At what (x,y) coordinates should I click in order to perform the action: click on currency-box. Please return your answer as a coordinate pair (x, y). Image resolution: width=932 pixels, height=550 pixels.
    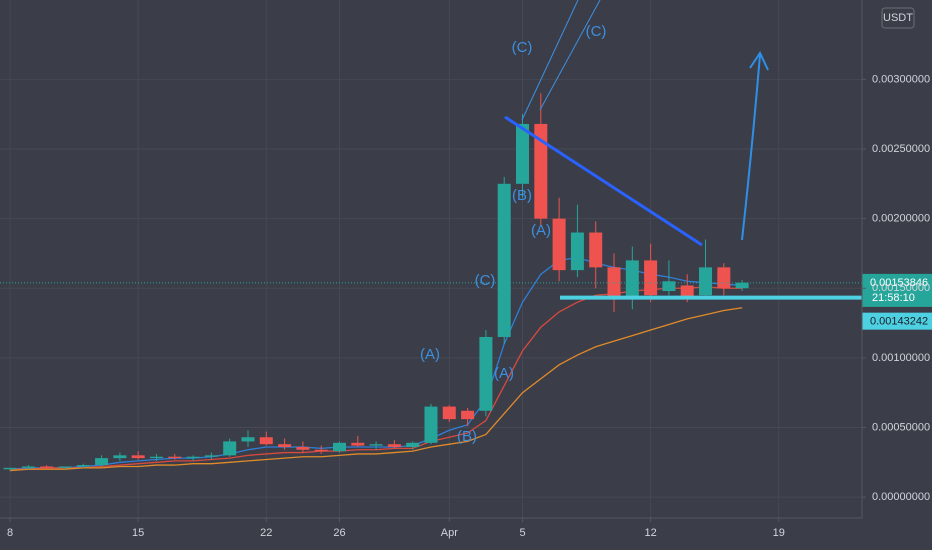
    Looking at the image, I should click on (898, 18).